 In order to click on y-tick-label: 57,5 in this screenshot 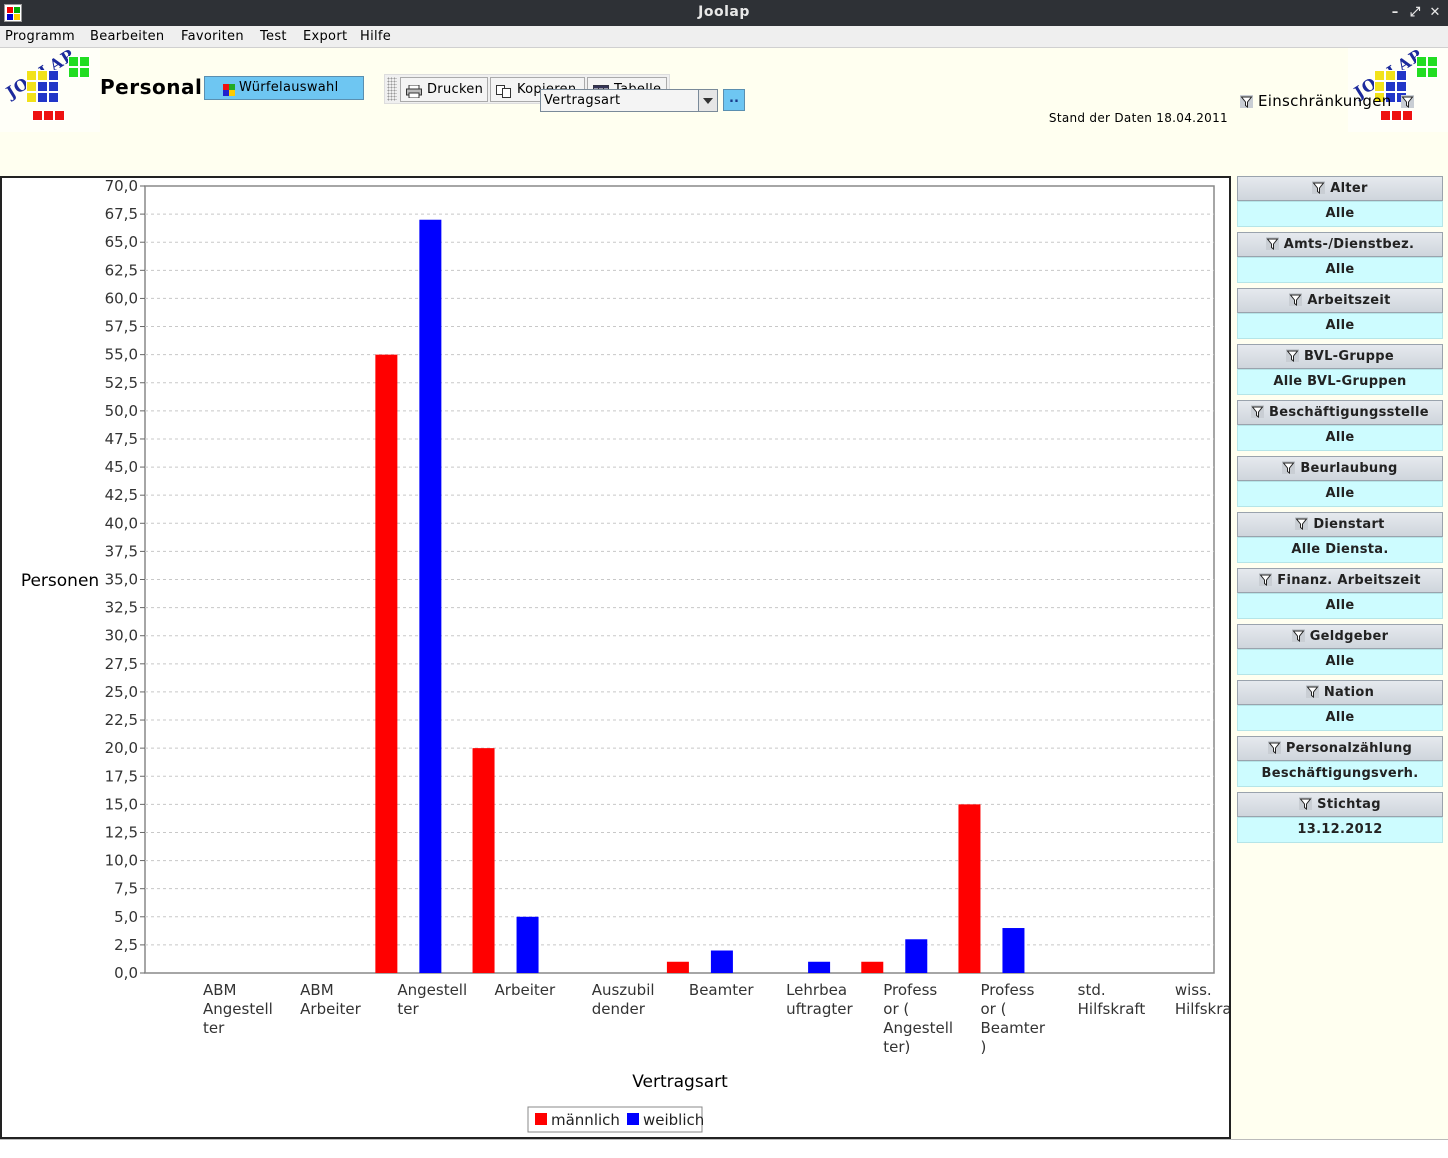, I will do `click(121, 327)`.